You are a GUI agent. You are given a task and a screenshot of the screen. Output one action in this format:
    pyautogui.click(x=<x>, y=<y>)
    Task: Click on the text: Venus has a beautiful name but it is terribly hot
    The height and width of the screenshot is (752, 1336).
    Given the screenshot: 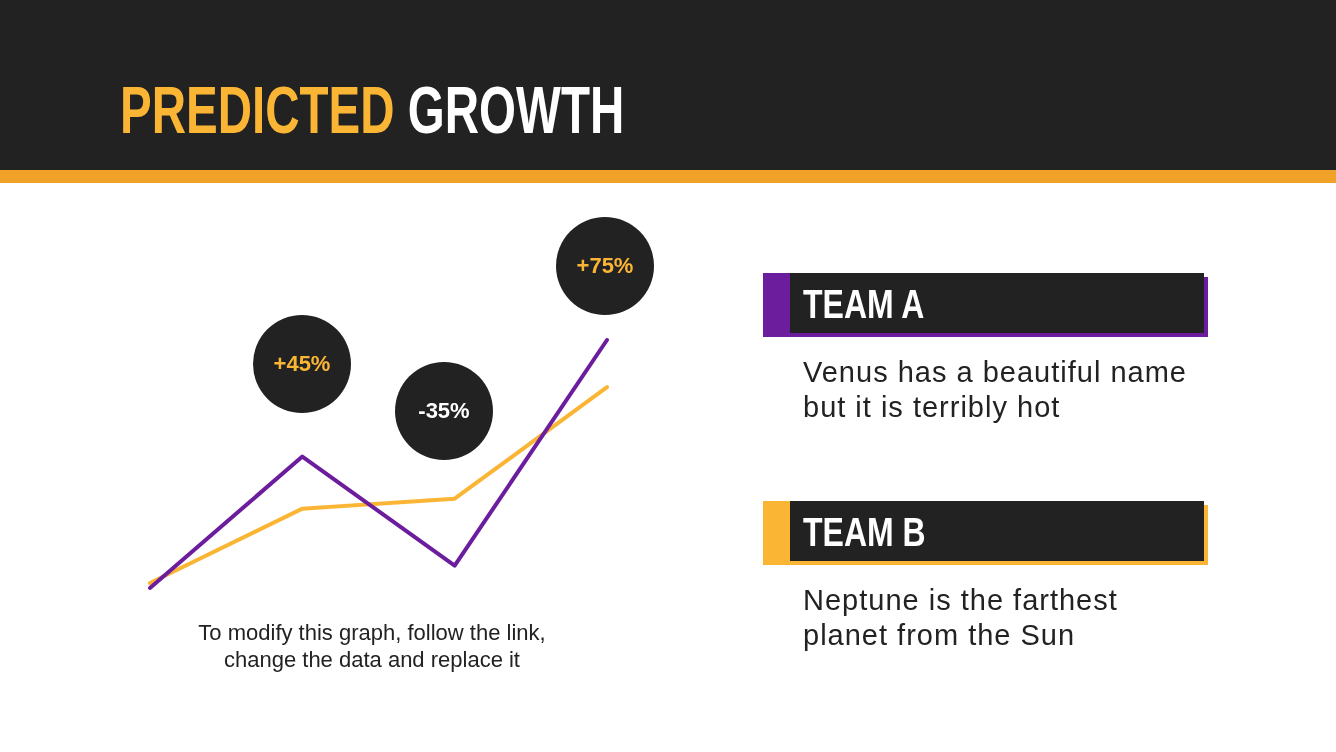 What is the action you would take?
    pyautogui.click(x=995, y=390)
    